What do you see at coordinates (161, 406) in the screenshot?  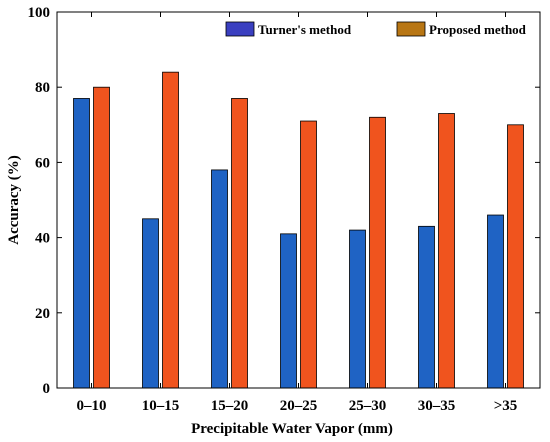 I see `x-tick-label: 10–15` at bounding box center [161, 406].